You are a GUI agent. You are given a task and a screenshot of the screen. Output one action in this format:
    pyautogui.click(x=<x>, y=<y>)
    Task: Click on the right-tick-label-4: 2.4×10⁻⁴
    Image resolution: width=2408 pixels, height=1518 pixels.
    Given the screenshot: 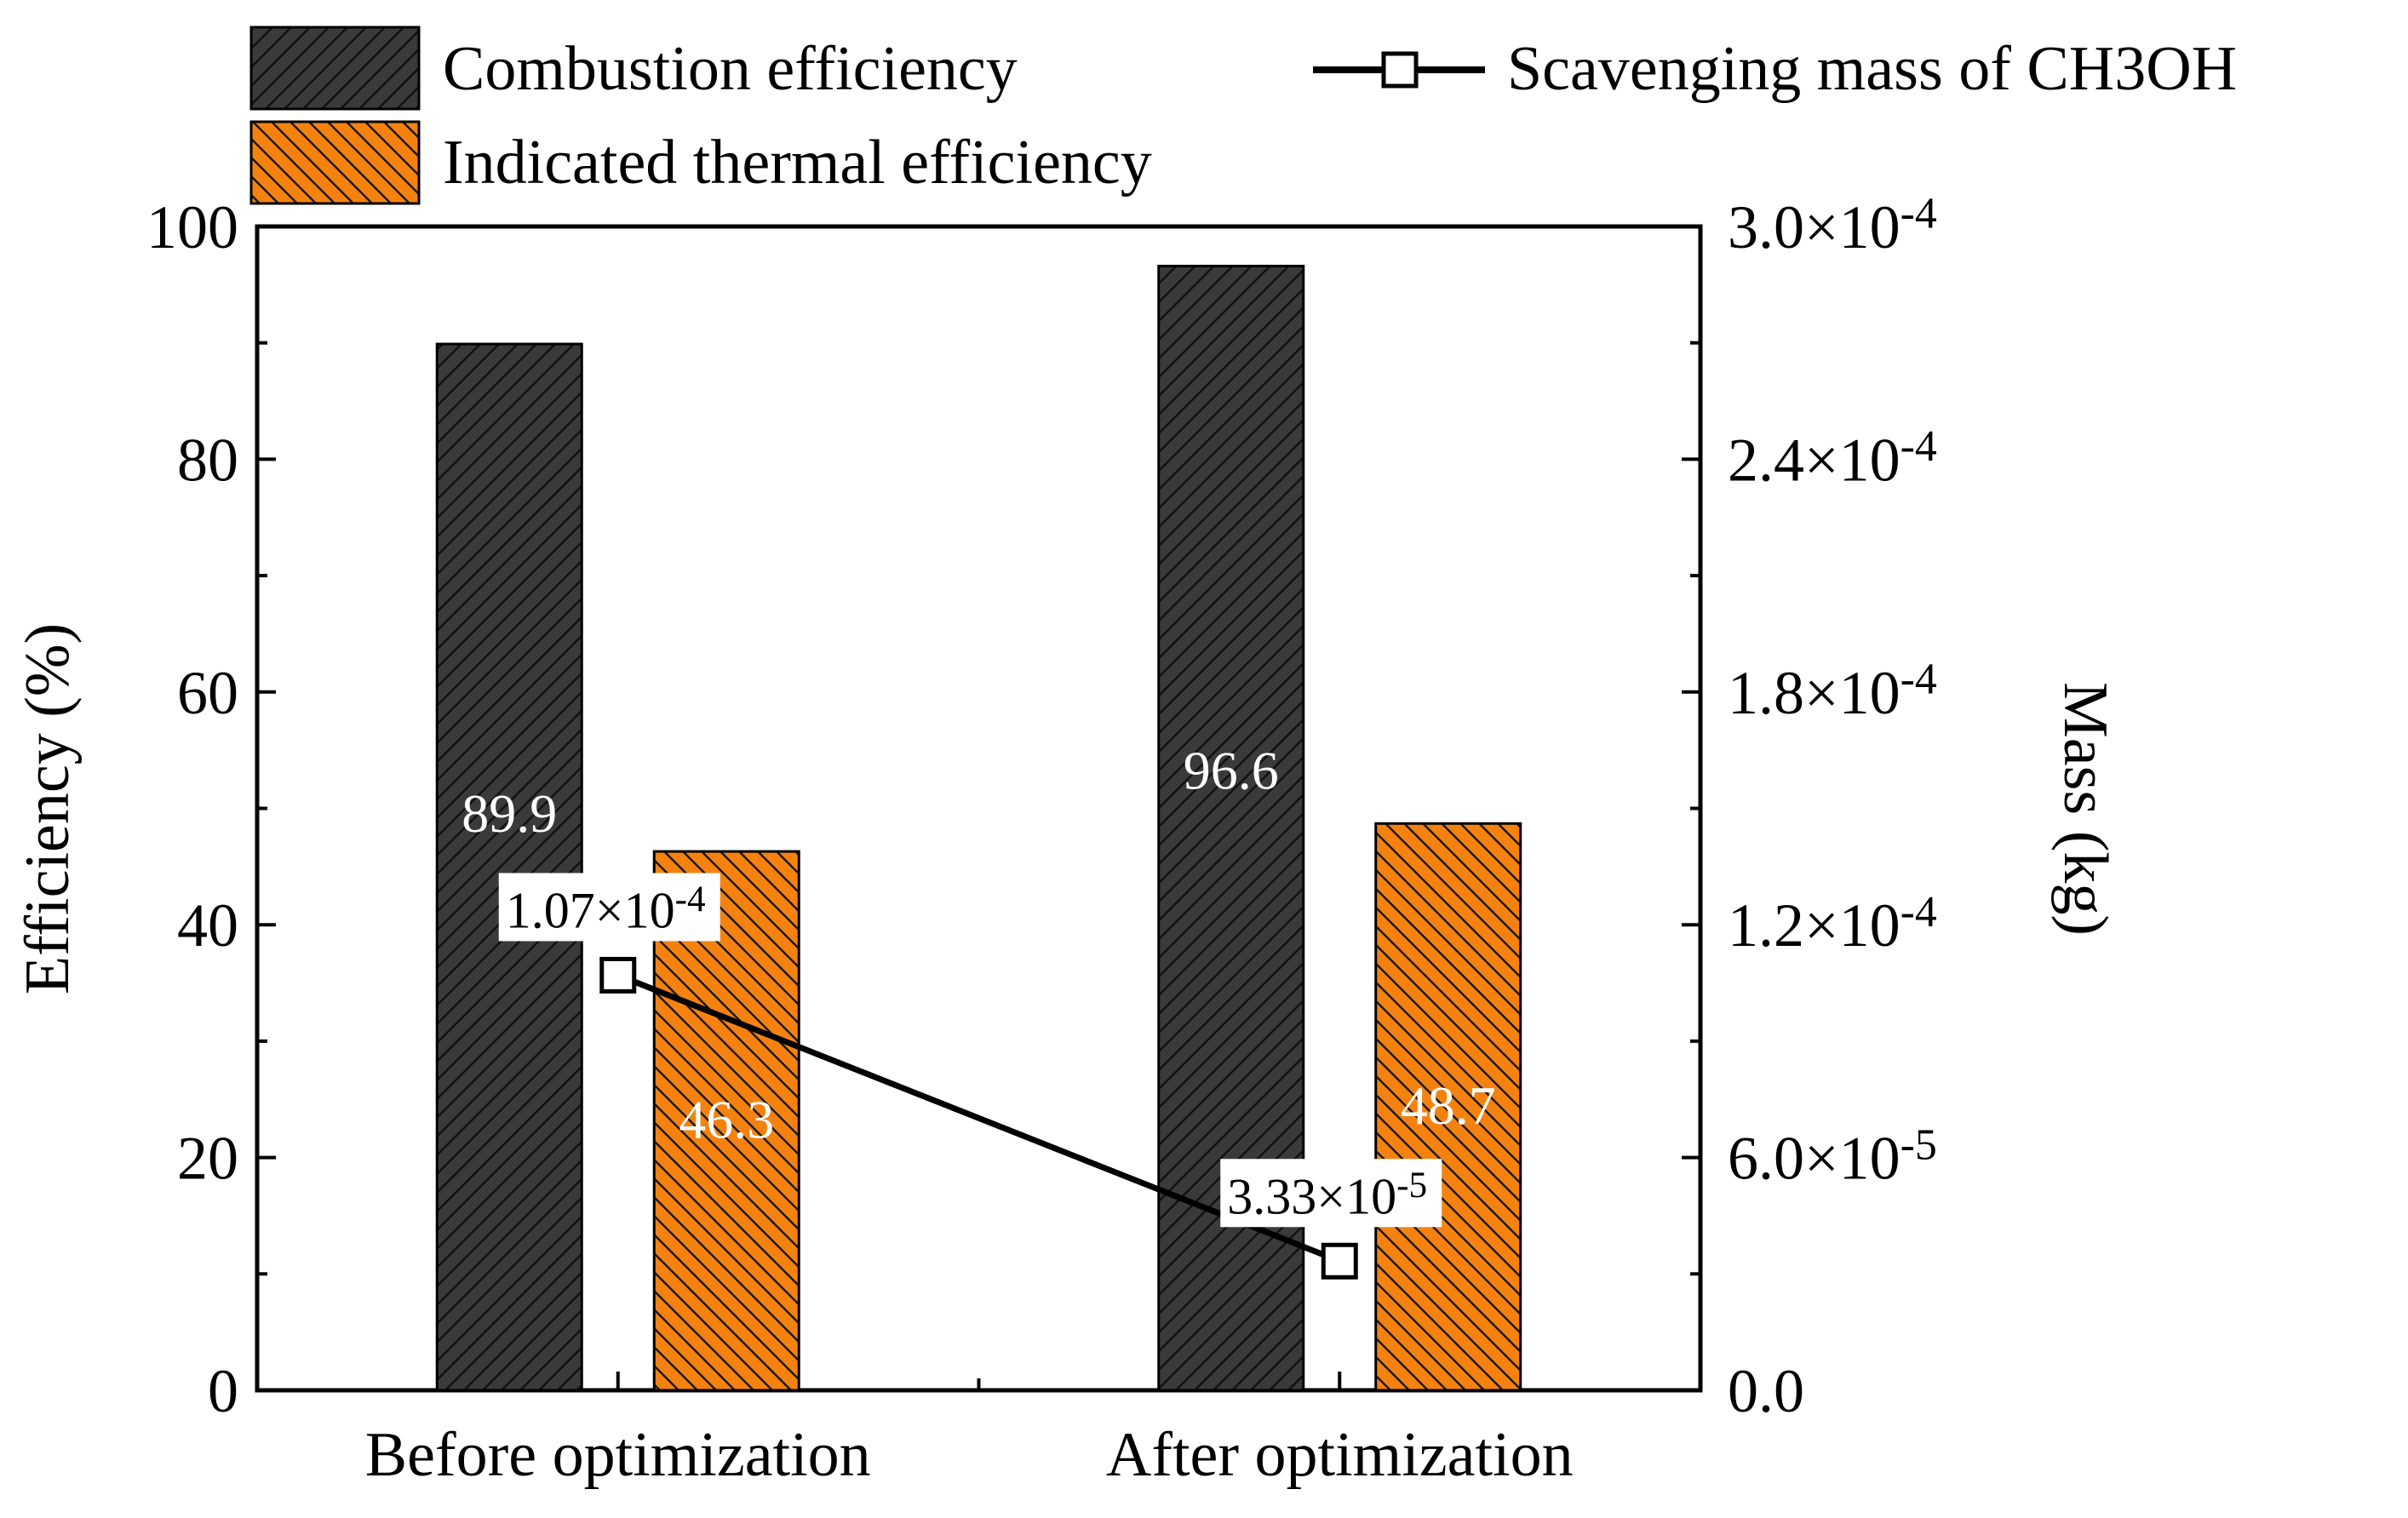 What is the action you would take?
    pyautogui.click(x=1833, y=458)
    